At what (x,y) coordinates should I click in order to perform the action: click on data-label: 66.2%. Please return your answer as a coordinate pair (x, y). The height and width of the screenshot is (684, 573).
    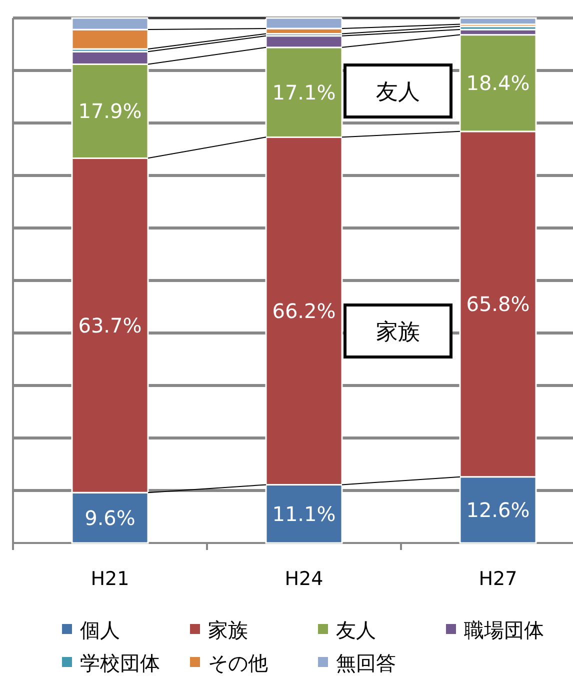
    Looking at the image, I should click on (304, 310).